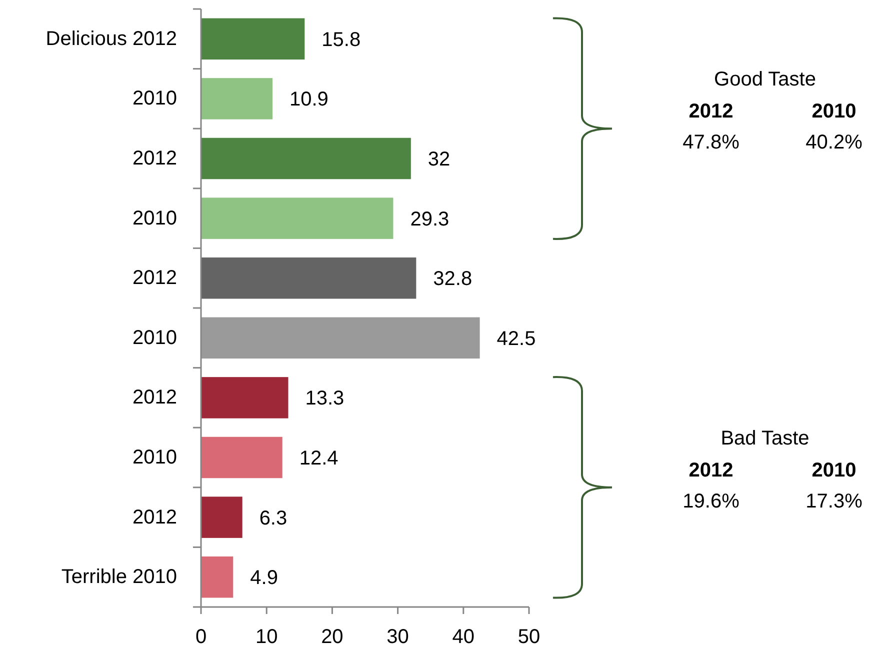 Image resolution: width=871 pixels, height=653 pixels. Describe the element at coordinates (119, 577) in the screenshot. I see `y-tick-label: Terrible 2010` at that location.